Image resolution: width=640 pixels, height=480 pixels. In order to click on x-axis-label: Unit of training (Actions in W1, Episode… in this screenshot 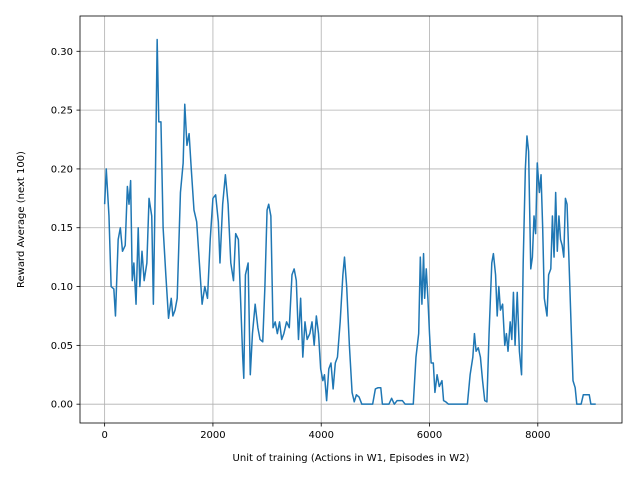, I will do `click(351, 458)`.